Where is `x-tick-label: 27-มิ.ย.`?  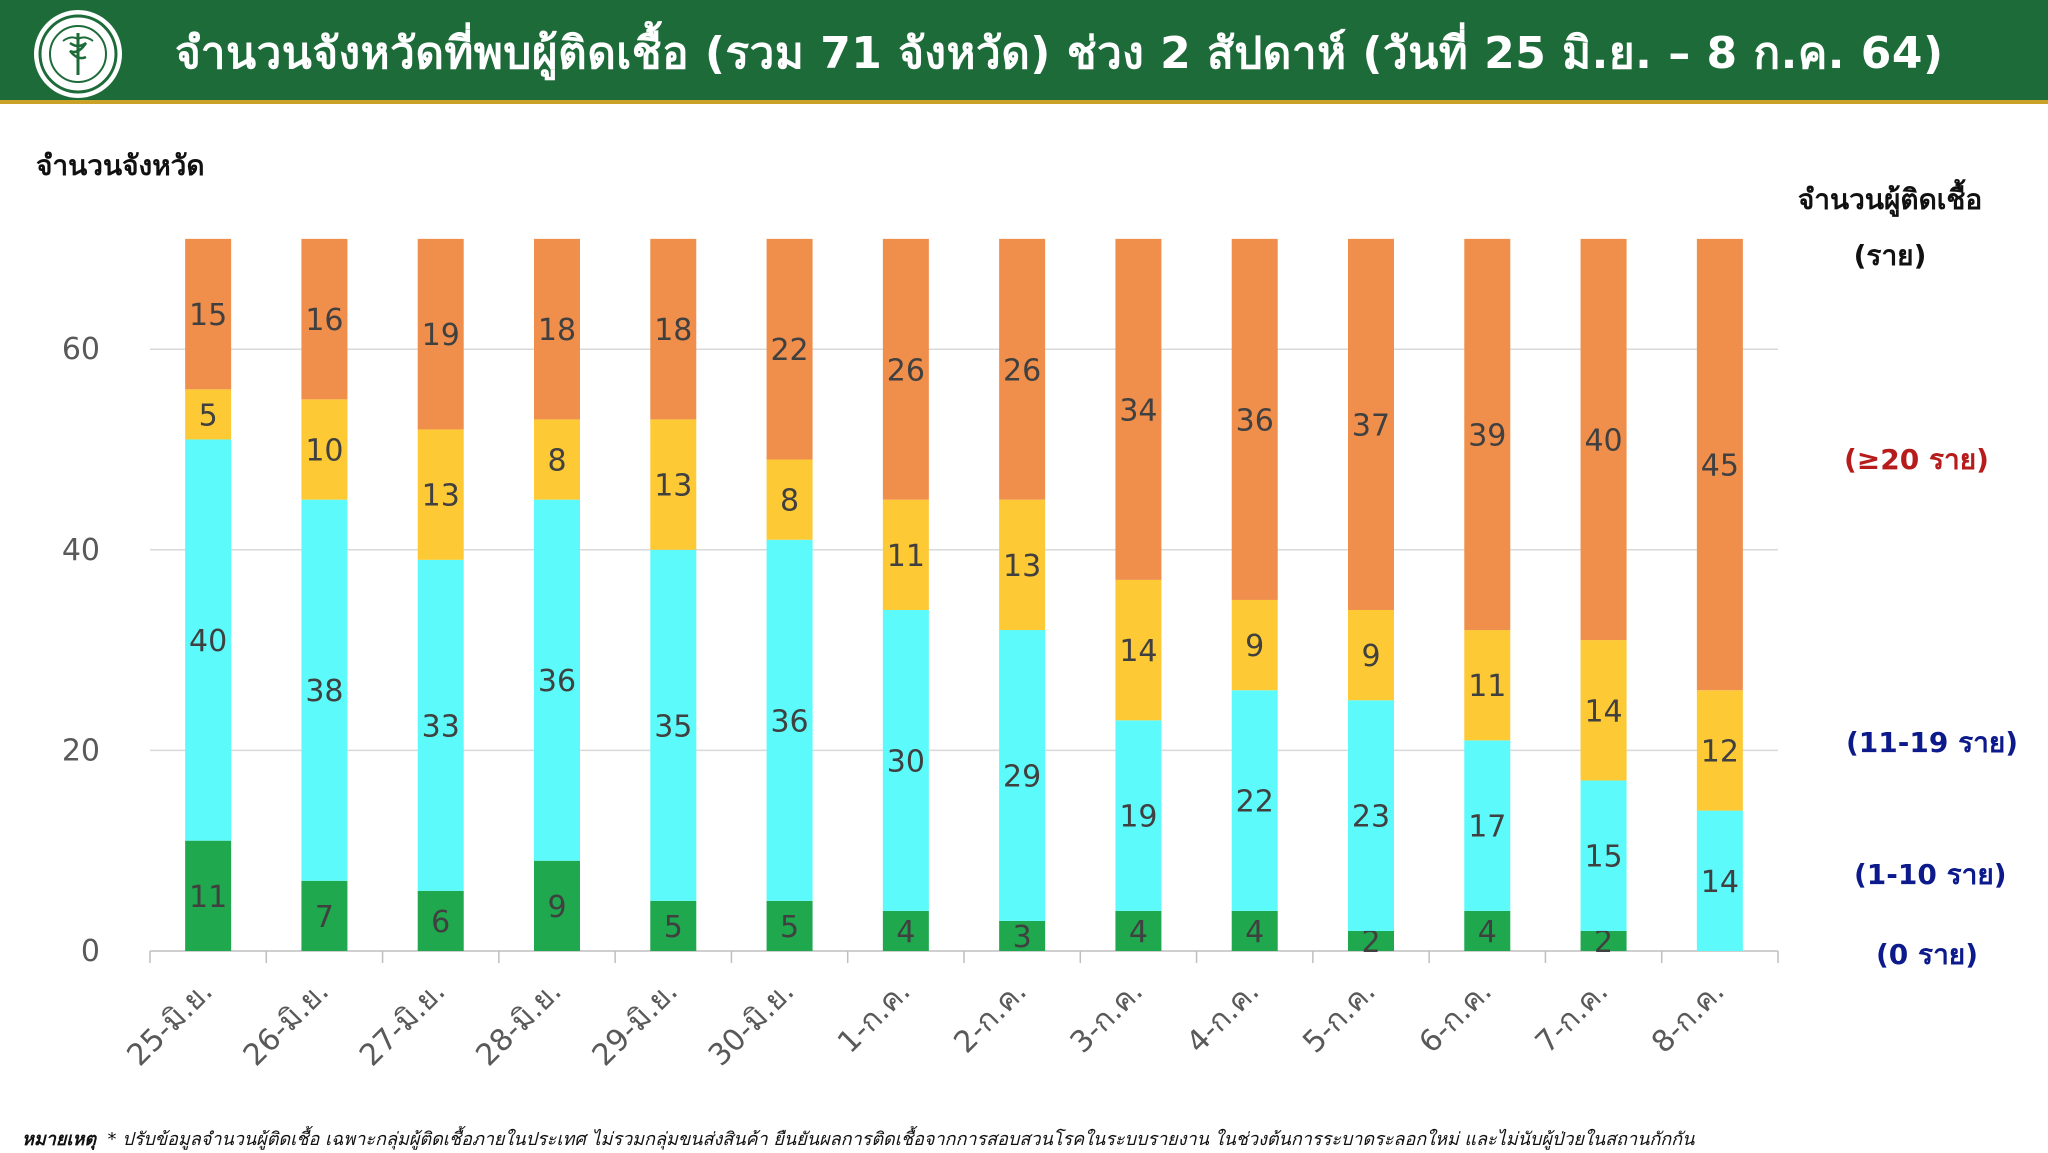 x-tick-label: 27-มิ.ย. is located at coordinates (402, 1023).